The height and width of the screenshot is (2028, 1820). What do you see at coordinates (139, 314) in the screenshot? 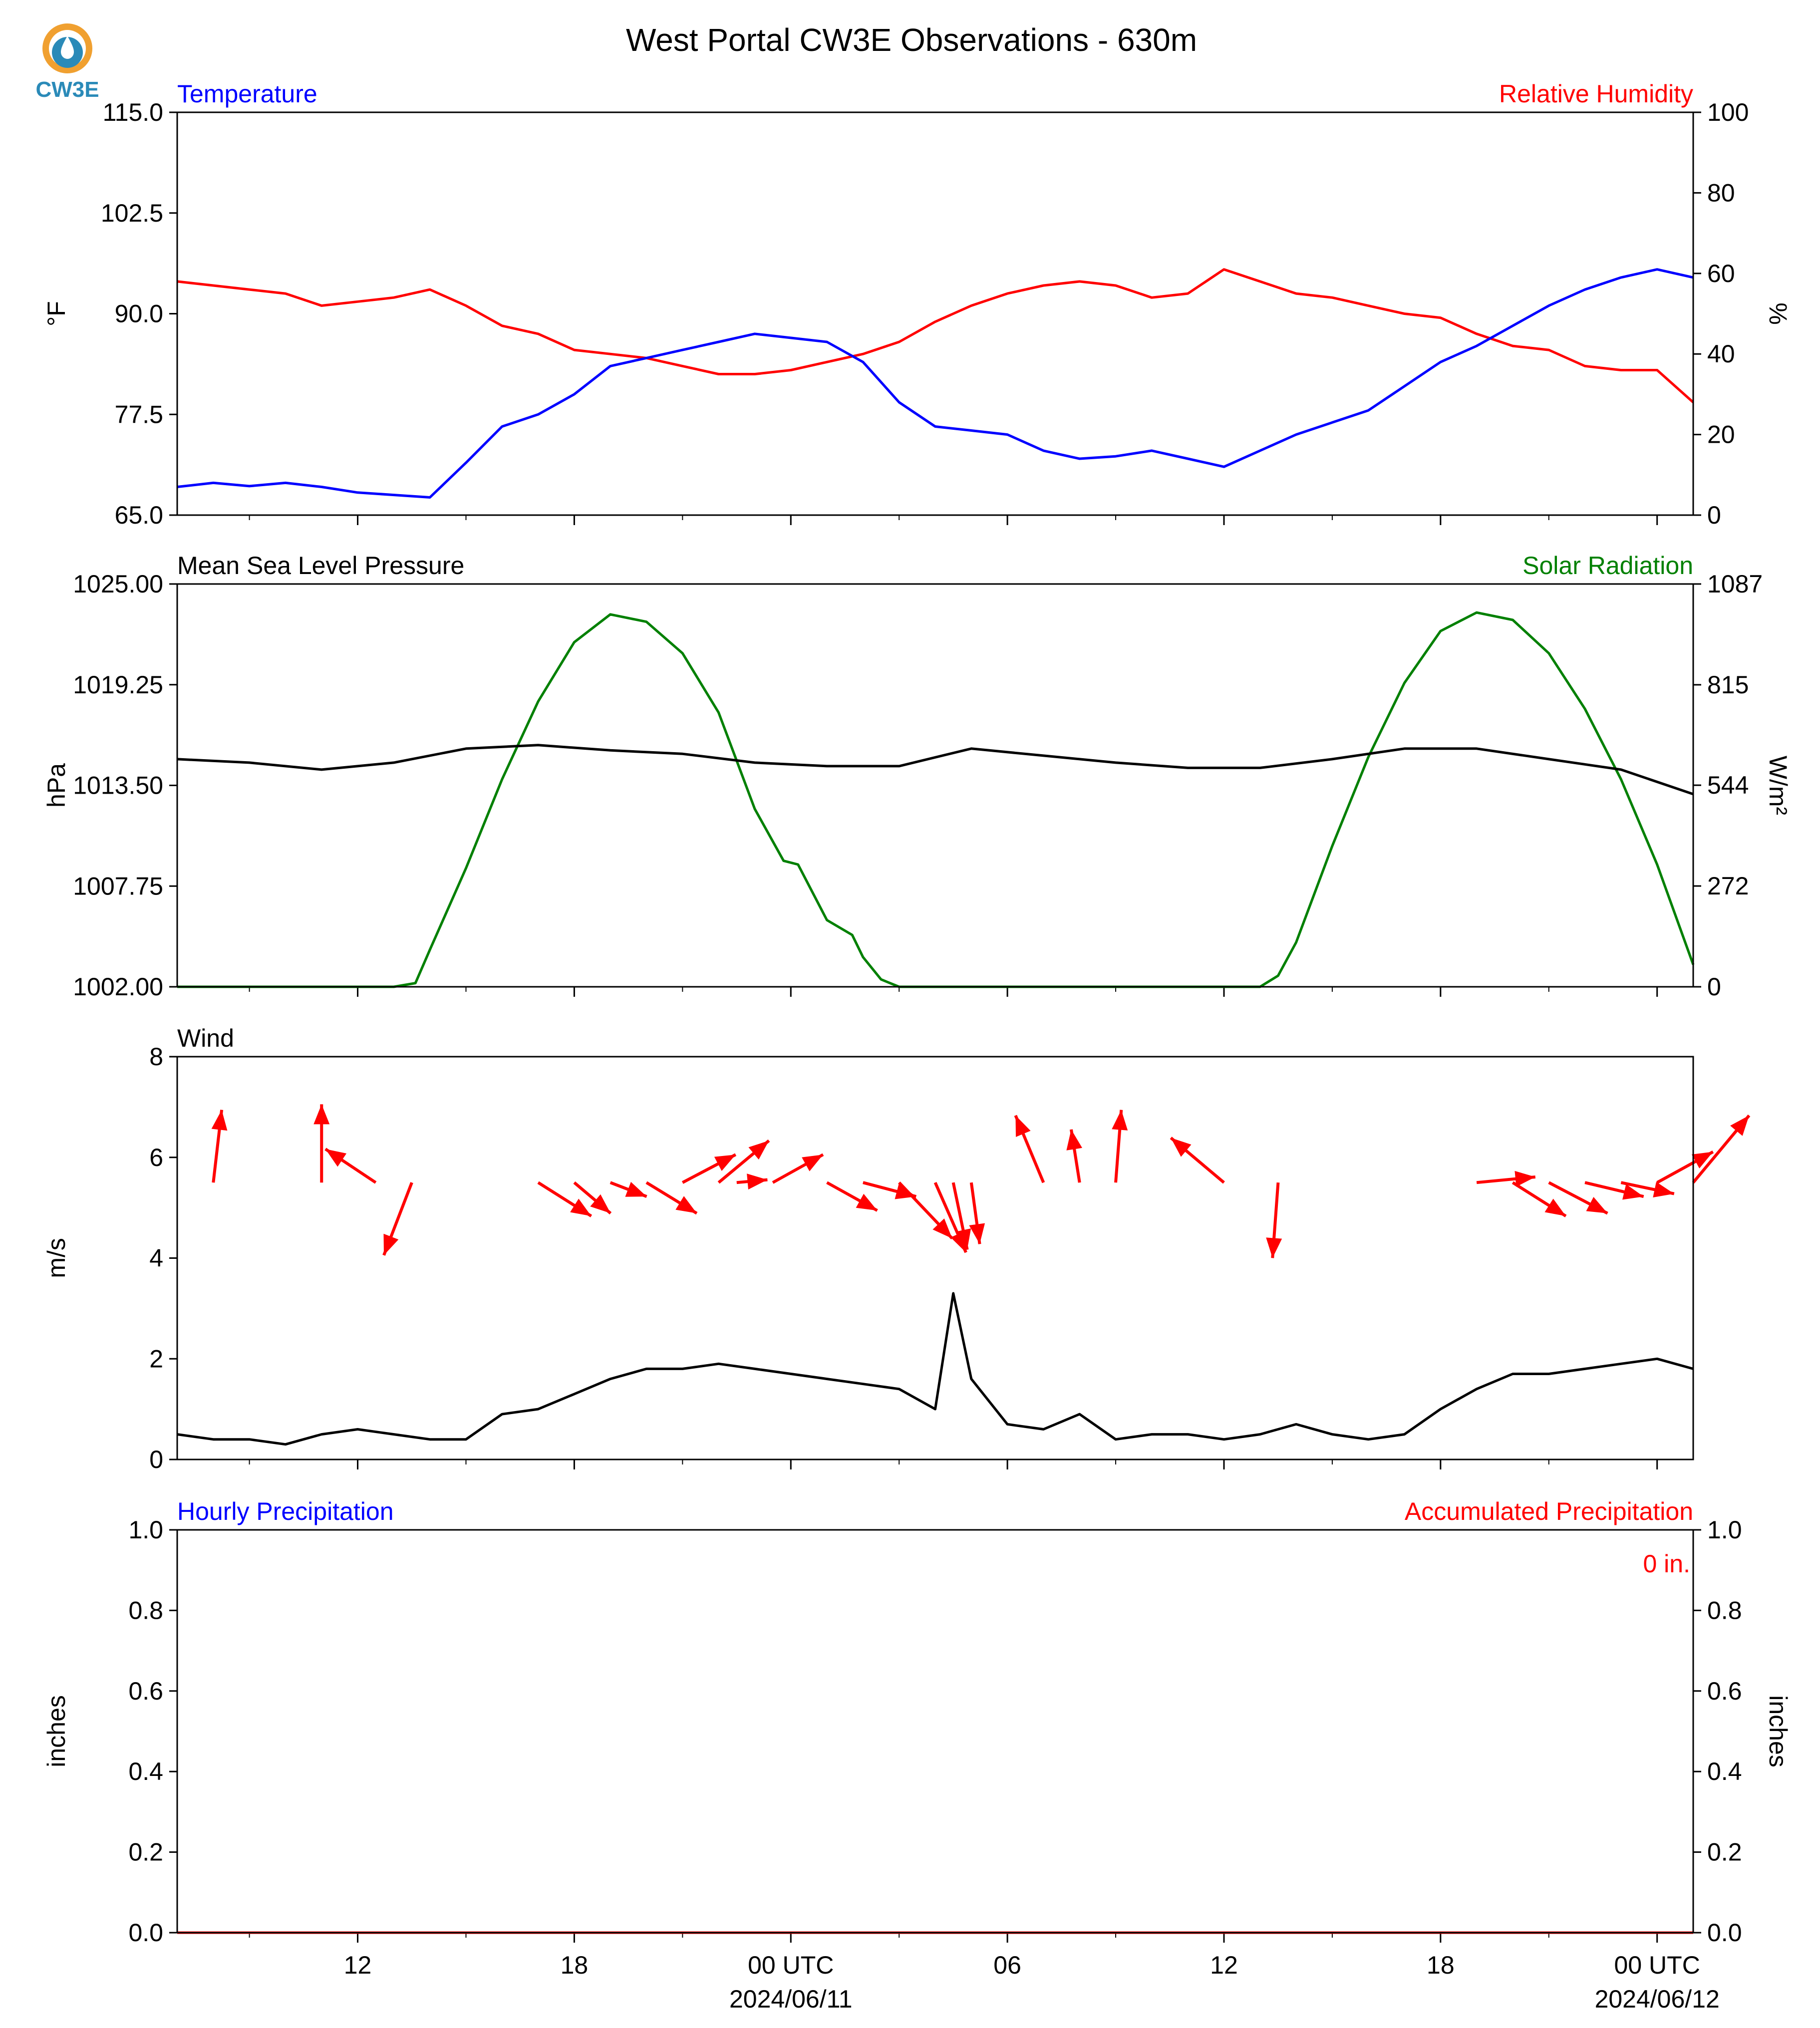
I see `y-tick-label: 90.0` at bounding box center [139, 314].